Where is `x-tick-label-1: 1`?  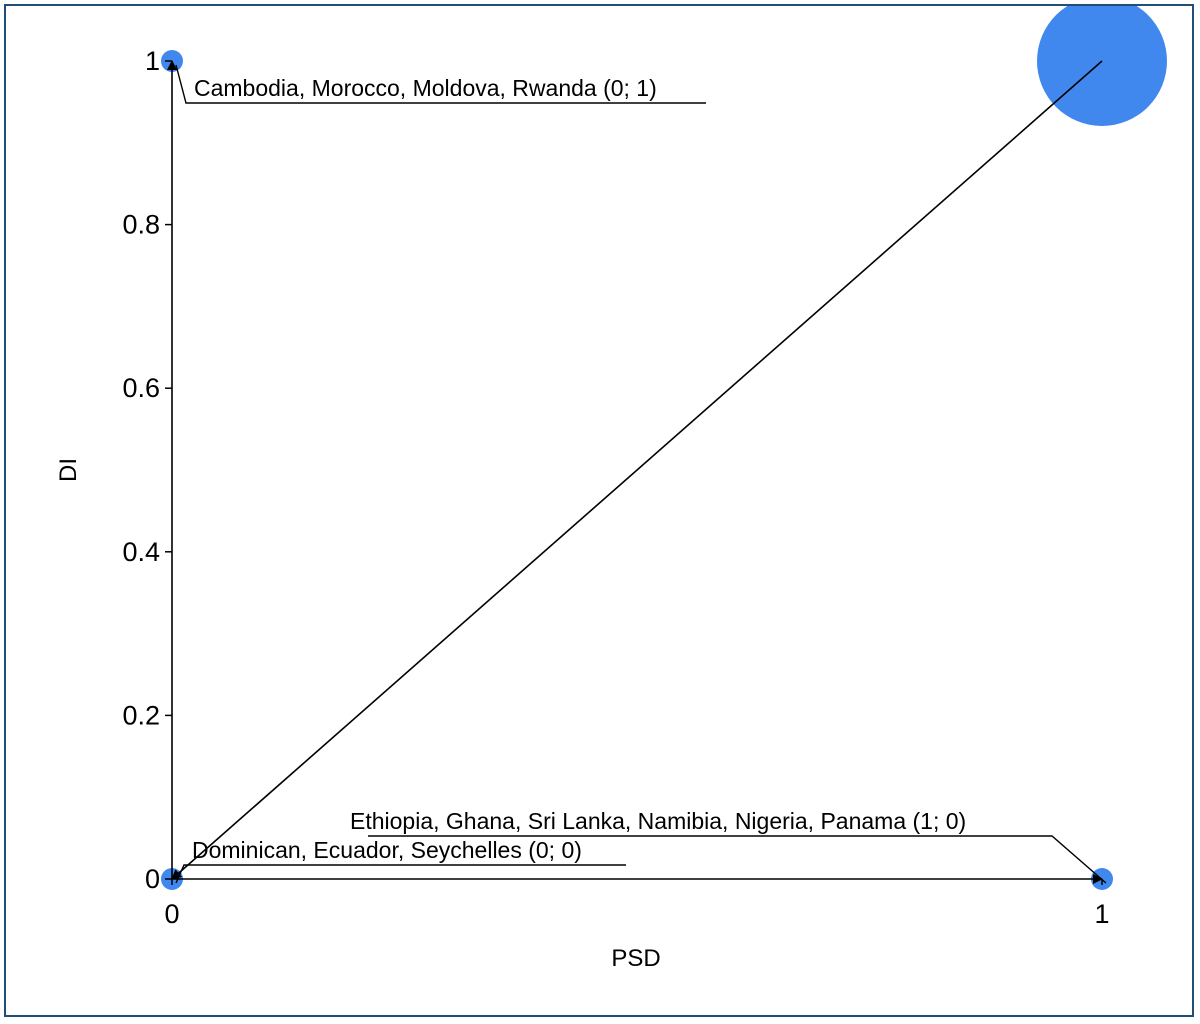
x-tick-label-1: 1 is located at coordinates (1101, 914).